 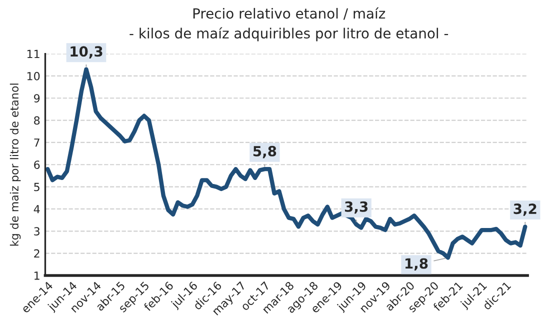 I want to click on y-tick-label: 9, so click(x=37, y=98).